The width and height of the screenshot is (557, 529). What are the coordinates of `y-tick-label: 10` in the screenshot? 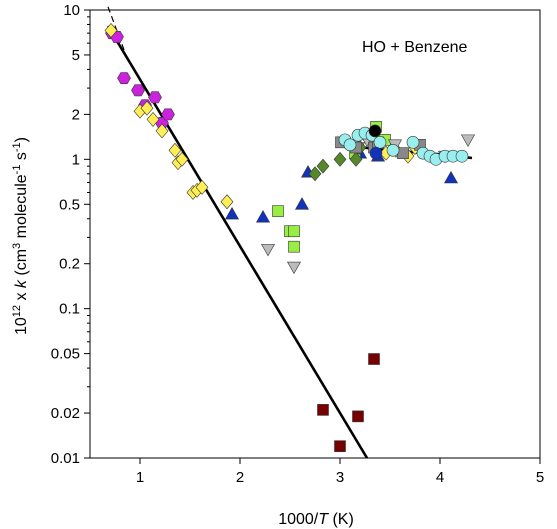 It's located at (71, 10).